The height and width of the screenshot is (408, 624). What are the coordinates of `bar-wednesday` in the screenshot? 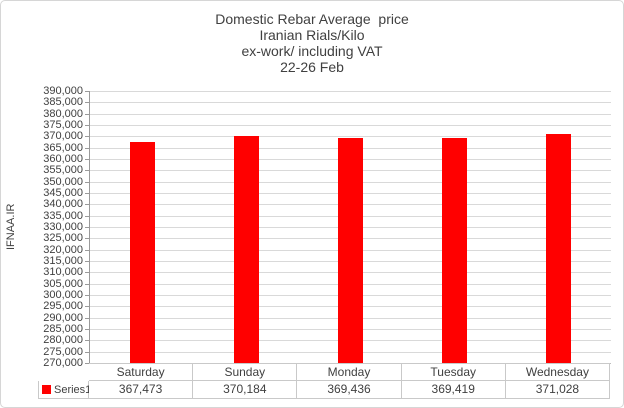 It's located at (559, 248).